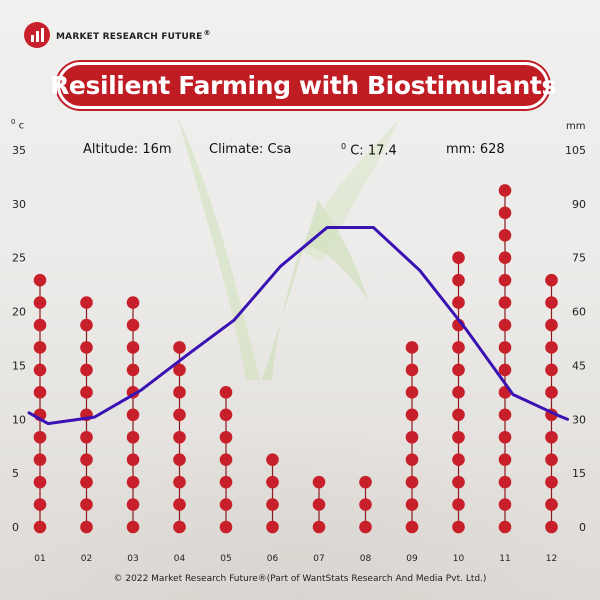  Describe the element at coordinates (579, 473) in the screenshot. I see `right-axis-tick: 15` at that location.